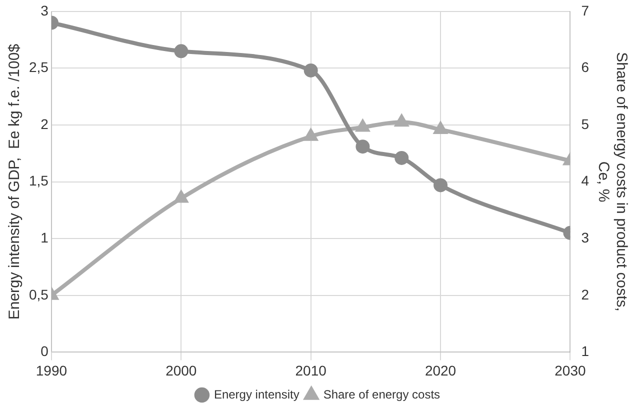  Describe the element at coordinates (585, 10) in the screenshot. I see `y2-tick-label: 7` at that location.